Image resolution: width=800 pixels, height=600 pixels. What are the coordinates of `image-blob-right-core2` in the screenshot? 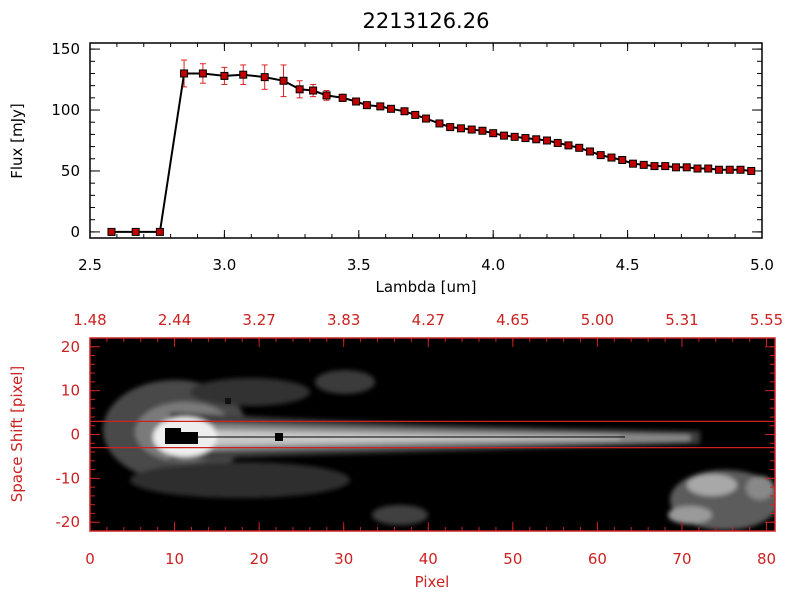 It's located at (690, 515).